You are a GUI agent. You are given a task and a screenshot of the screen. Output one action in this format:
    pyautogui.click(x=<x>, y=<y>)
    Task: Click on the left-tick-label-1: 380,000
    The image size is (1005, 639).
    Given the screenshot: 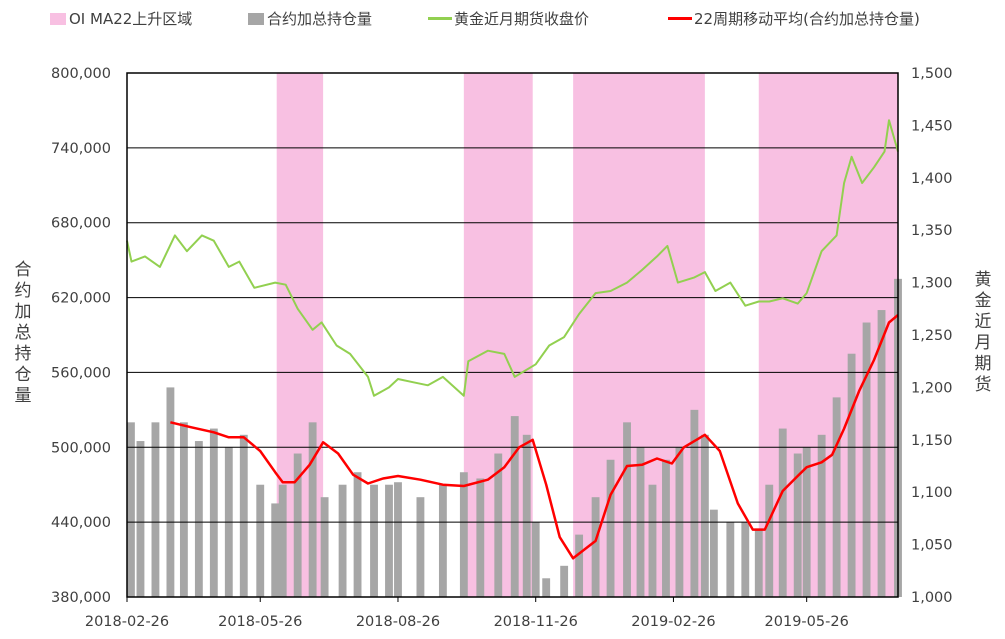 What is the action you would take?
    pyautogui.click(x=81, y=598)
    